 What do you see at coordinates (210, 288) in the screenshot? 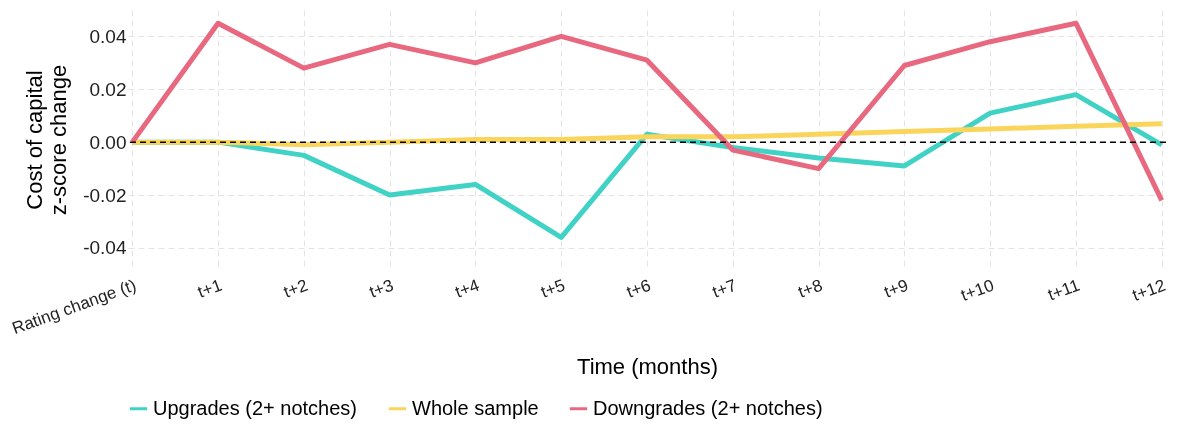
I see `x-tick-label: t+1` at bounding box center [210, 288].